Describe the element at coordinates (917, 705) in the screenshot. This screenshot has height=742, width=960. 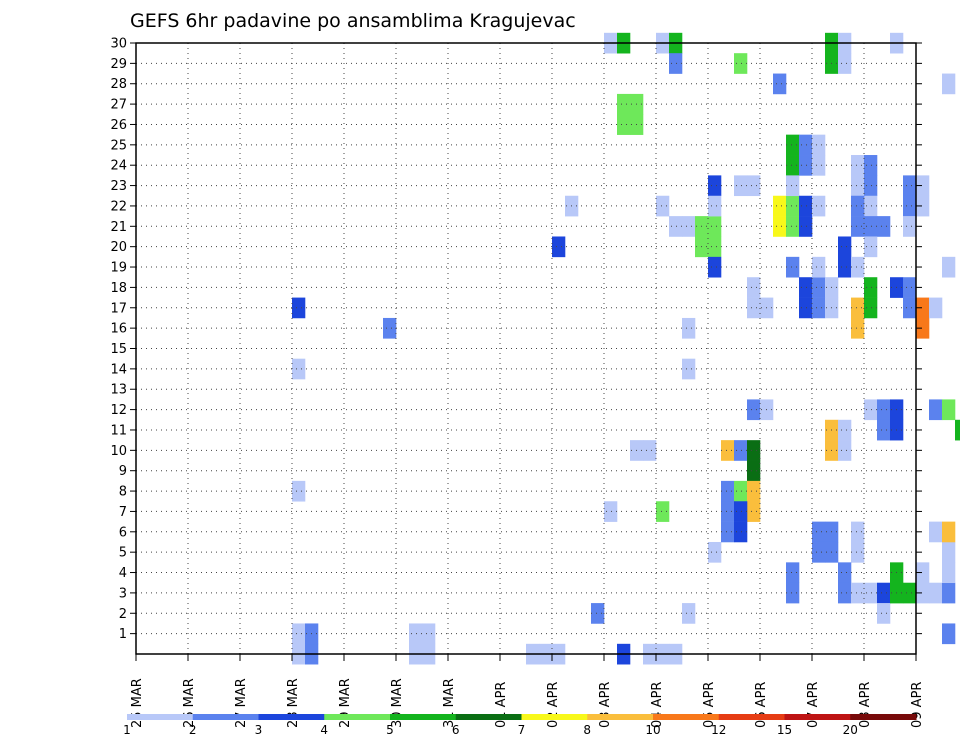
I see `x-tick-label: 09 APR` at that location.